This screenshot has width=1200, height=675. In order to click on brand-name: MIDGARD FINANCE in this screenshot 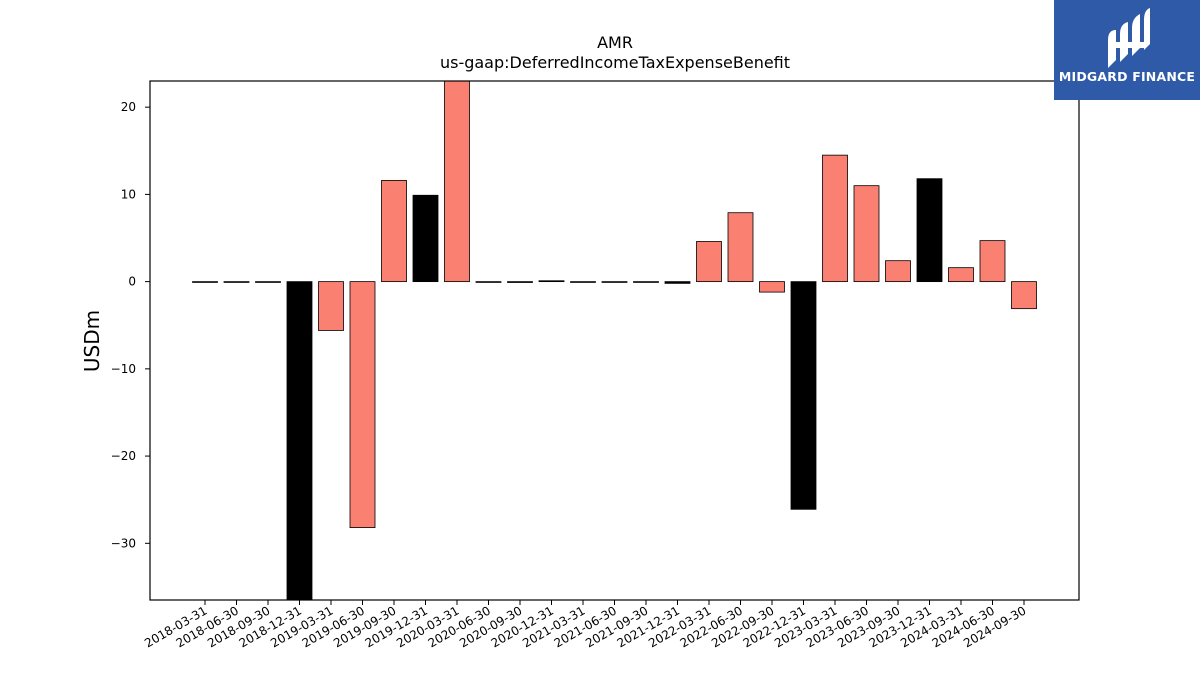, I will do `click(1127, 76)`.